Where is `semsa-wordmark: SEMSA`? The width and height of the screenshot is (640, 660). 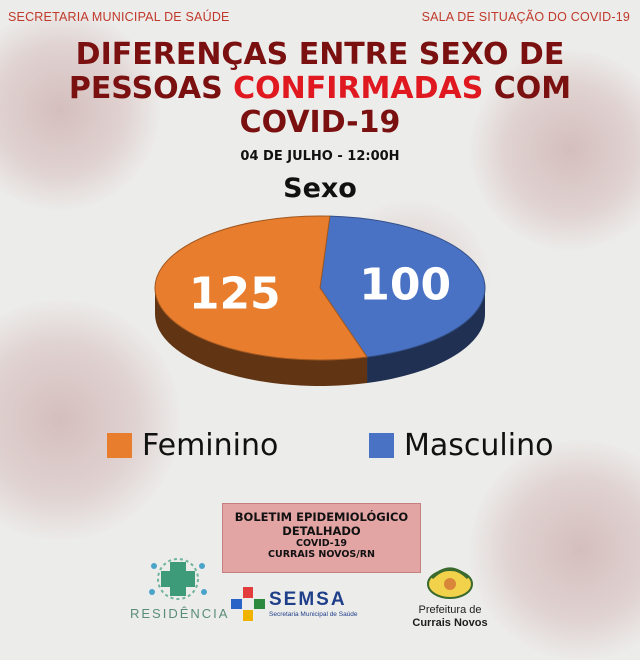
semsa-wordmark: SEMSA is located at coordinates (308, 599).